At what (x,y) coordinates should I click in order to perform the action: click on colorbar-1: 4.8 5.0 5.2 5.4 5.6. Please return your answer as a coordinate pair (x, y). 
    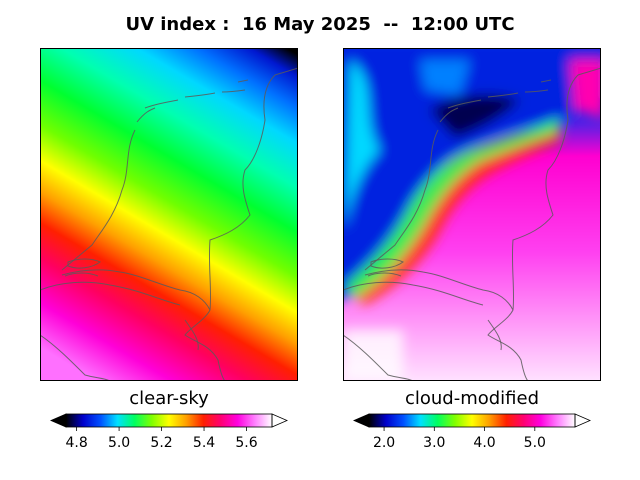
    Looking at the image, I should click on (169, 432).